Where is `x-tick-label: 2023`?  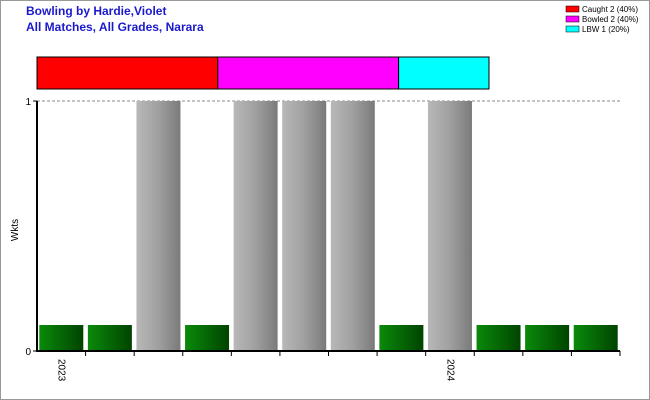 x-tick-label: 2023 is located at coordinates (61, 370).